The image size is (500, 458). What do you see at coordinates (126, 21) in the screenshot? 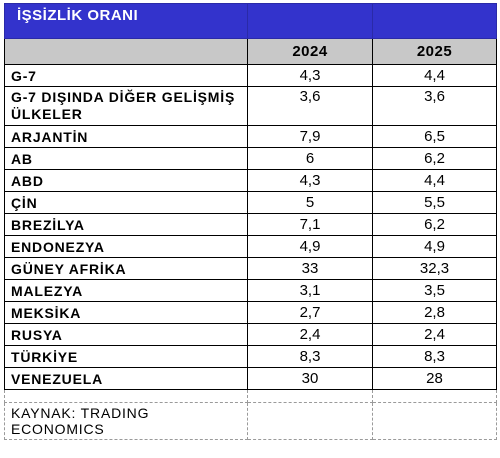
I see `table-title: İŞSİZLİK ORANI` at bounding box center [126, 21].